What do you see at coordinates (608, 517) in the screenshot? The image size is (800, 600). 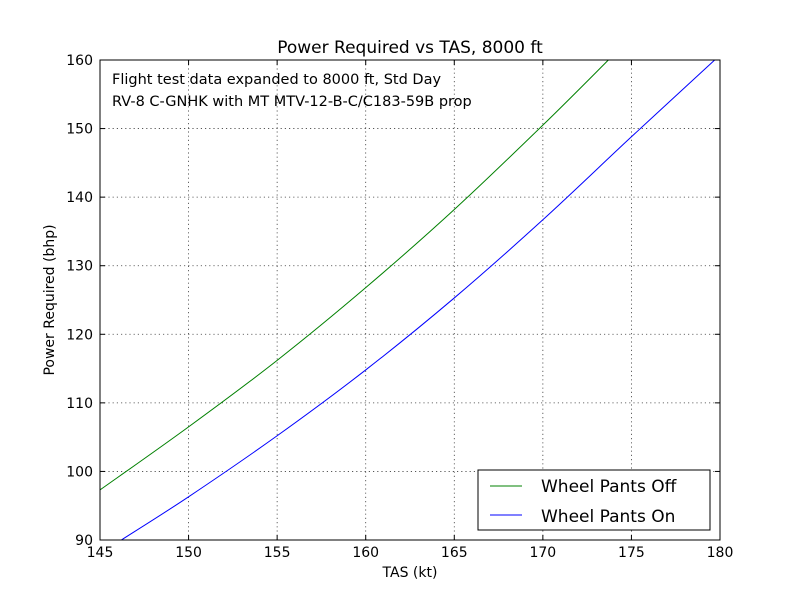 I see `legend-label-wheel-pants-on: Wheel Pants On` at bounding box center [608, 517].